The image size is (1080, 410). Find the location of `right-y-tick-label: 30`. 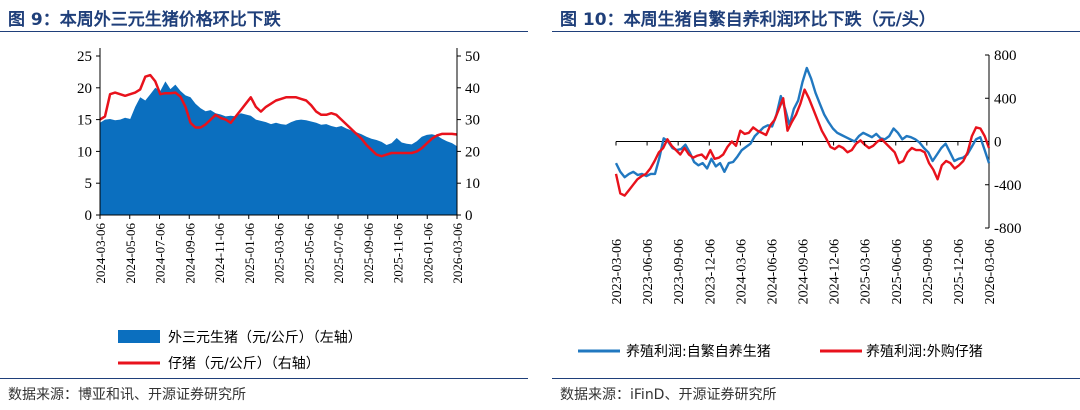

right-y-tick-label: 30 is located at coordinates (472, 121).